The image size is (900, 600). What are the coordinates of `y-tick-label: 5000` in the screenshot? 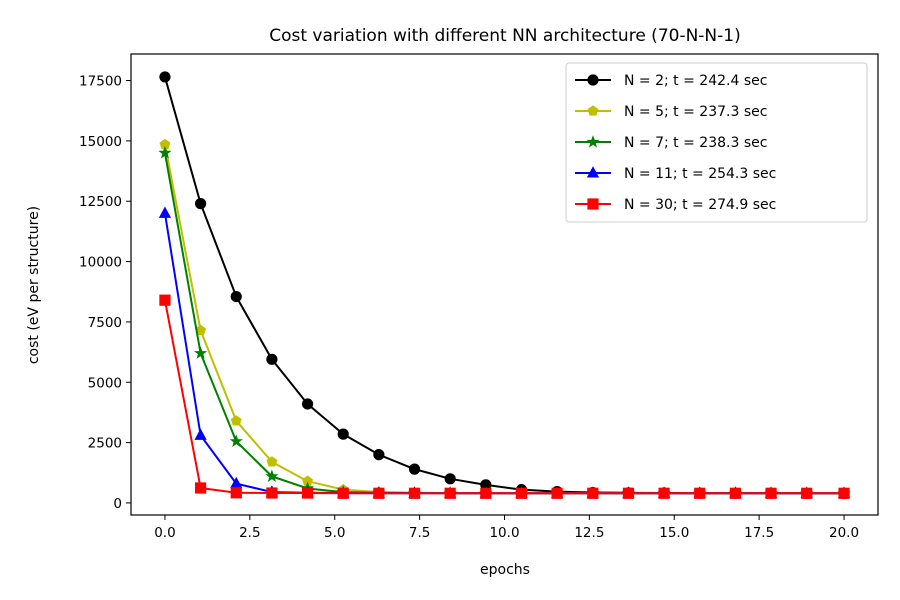 It's located at (105, 383).